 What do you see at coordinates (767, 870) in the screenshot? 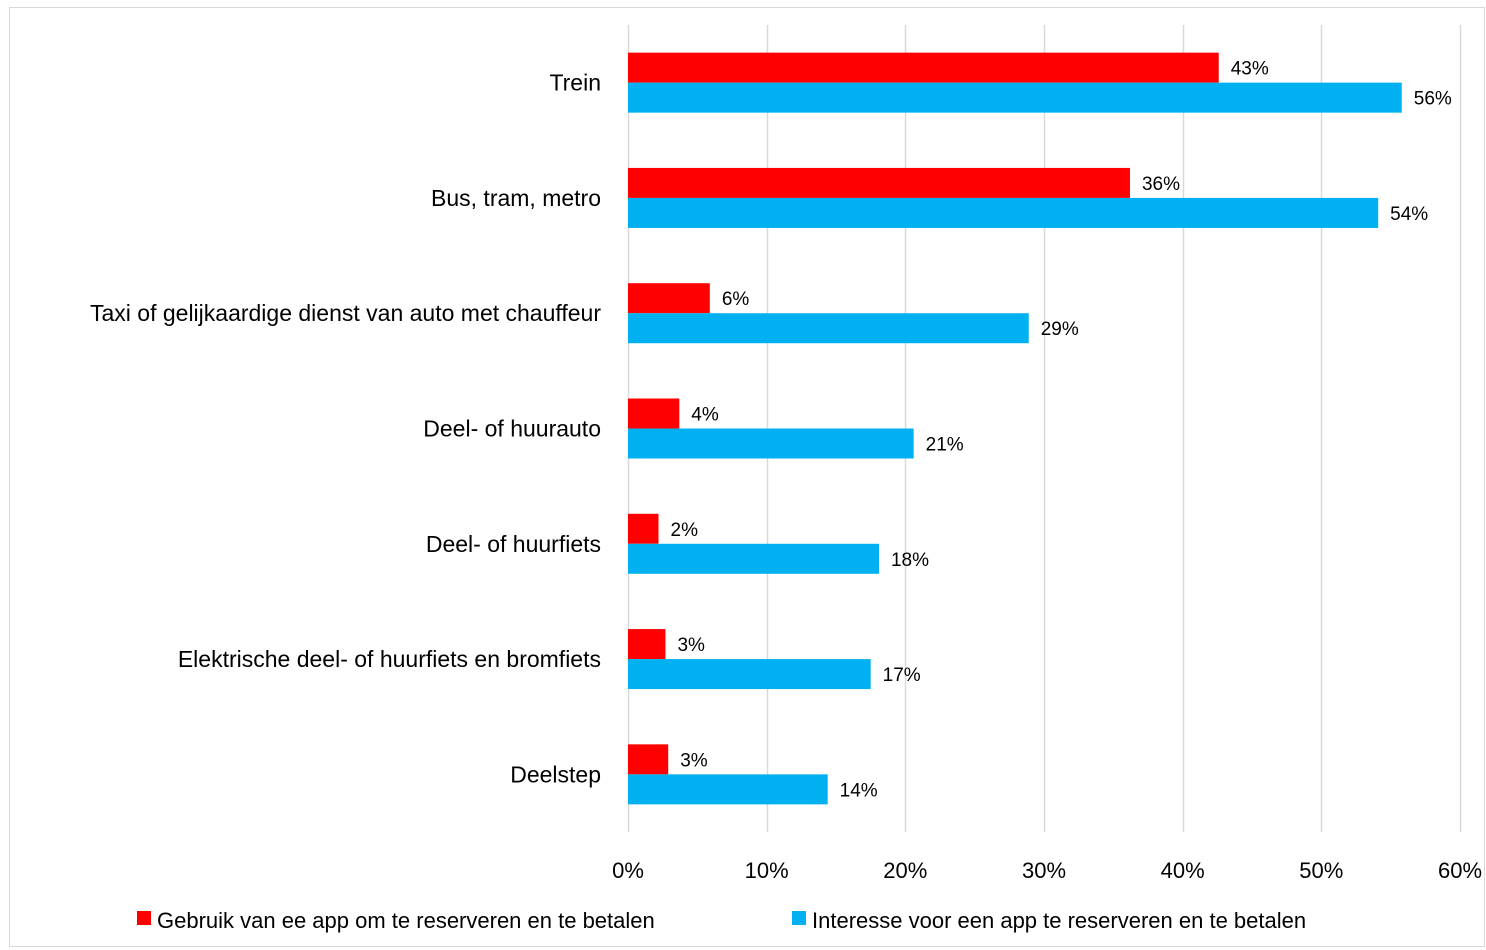
I see `x-tick-label: 10%` at bounding box center [767, 870].